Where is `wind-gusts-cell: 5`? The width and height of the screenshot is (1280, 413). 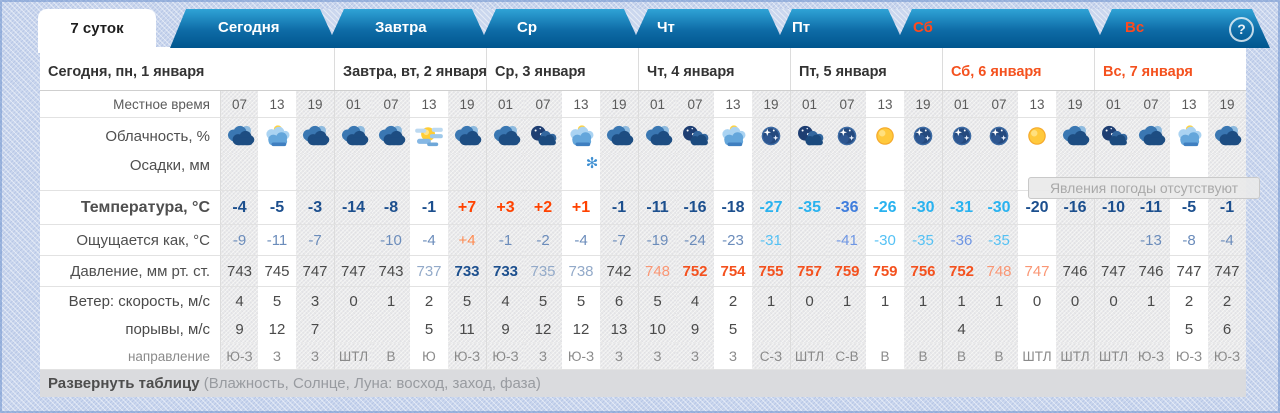
wind-gusts-cell: 5 is located at coordinates (733, 329).